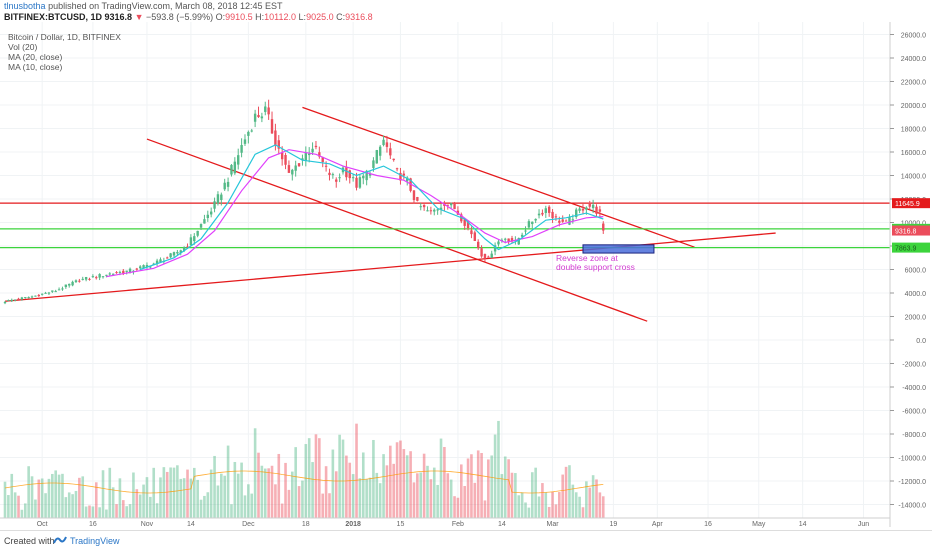 This screenshot has width=932, height=551. Describe the element at coordinates (220, 17) in the screenshot. I see `open-label: O:` at that location.